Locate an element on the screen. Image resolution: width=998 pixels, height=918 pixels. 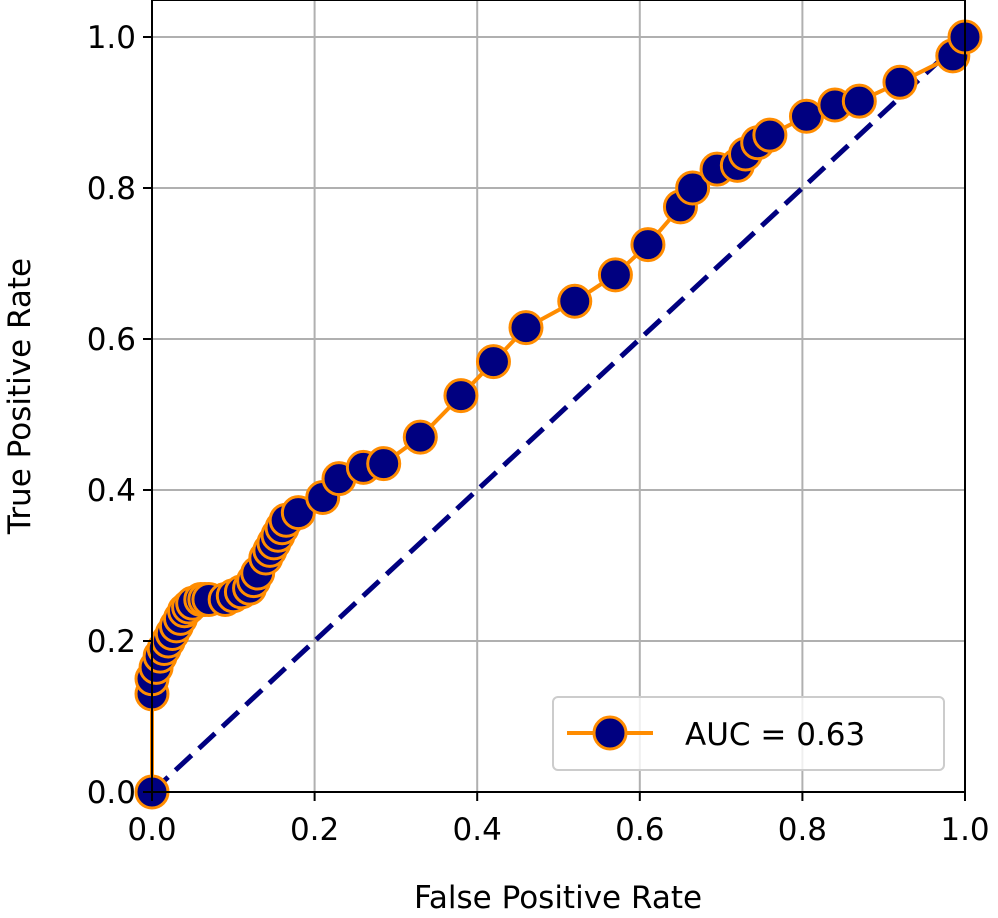
legend-box is located at coordinates (748, 733).